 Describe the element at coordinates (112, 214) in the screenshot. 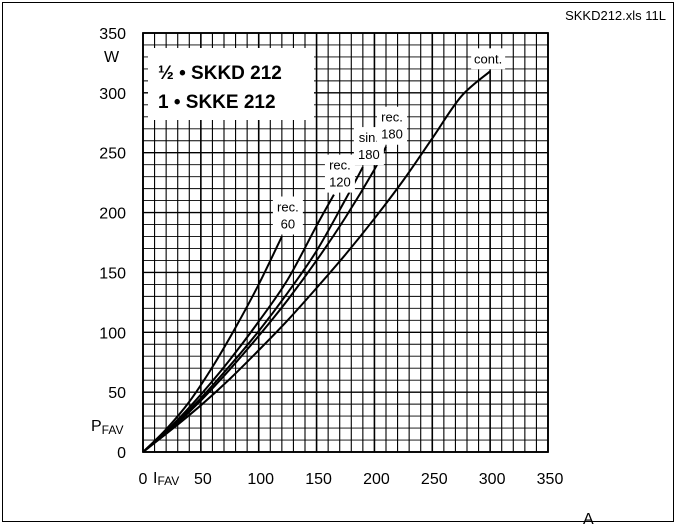

I see `y-tick-label: 200` at that location.